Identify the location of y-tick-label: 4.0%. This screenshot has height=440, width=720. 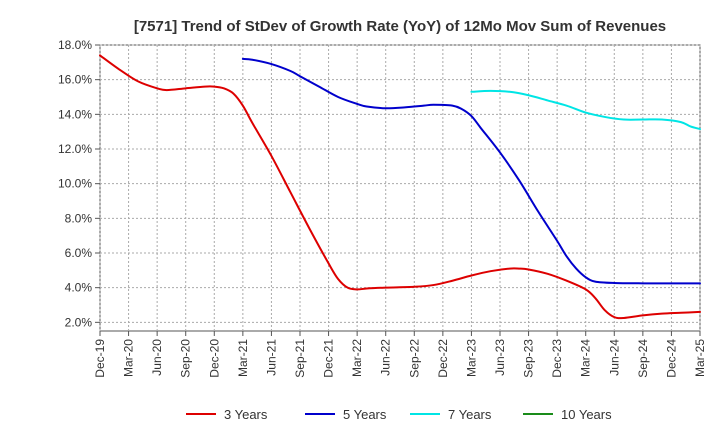
(79, 288).